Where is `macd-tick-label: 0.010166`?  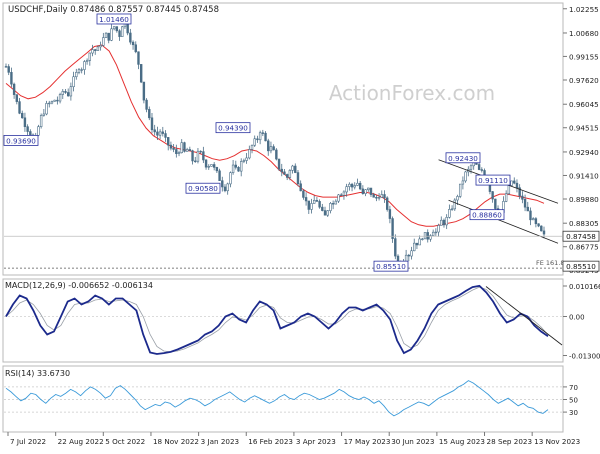
macd-tick-label: 0.010166 is located at coordinates (584, 287).